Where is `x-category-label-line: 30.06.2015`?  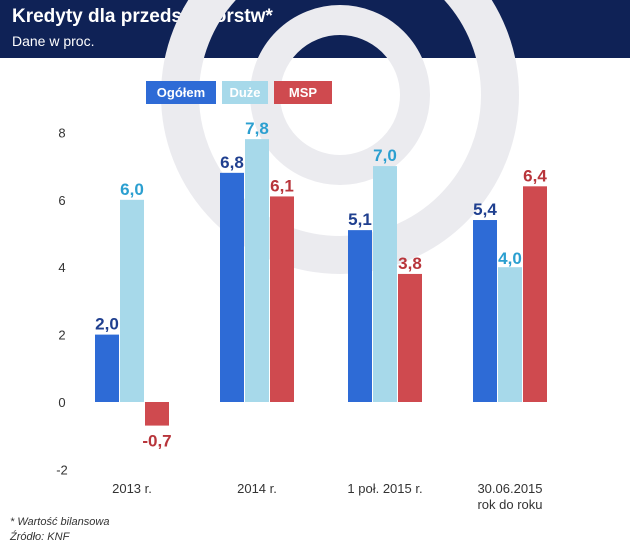
x-category-label-line: 30.06.2015 is located at coordinates (509, 488).